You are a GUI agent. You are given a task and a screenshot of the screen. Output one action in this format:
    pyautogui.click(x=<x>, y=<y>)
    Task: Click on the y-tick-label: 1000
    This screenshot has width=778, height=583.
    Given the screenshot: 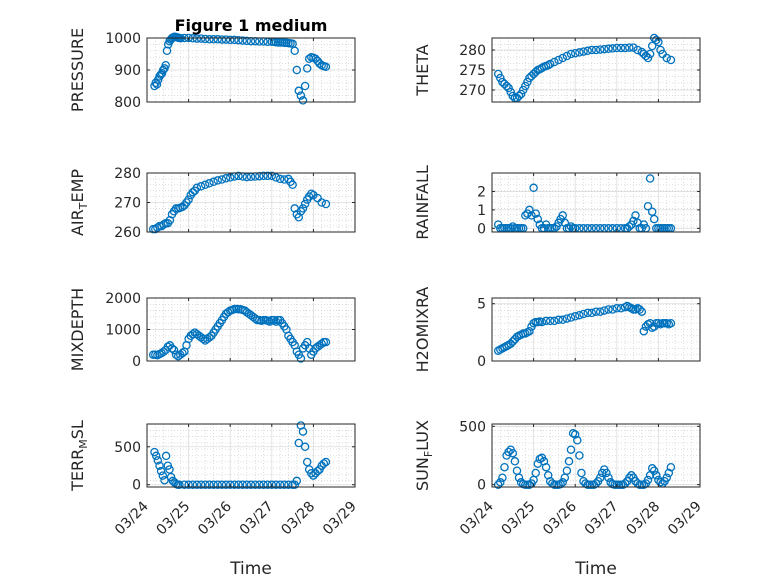 What is the action you would take?
    pyautogui.click(x=123, y=39)
    